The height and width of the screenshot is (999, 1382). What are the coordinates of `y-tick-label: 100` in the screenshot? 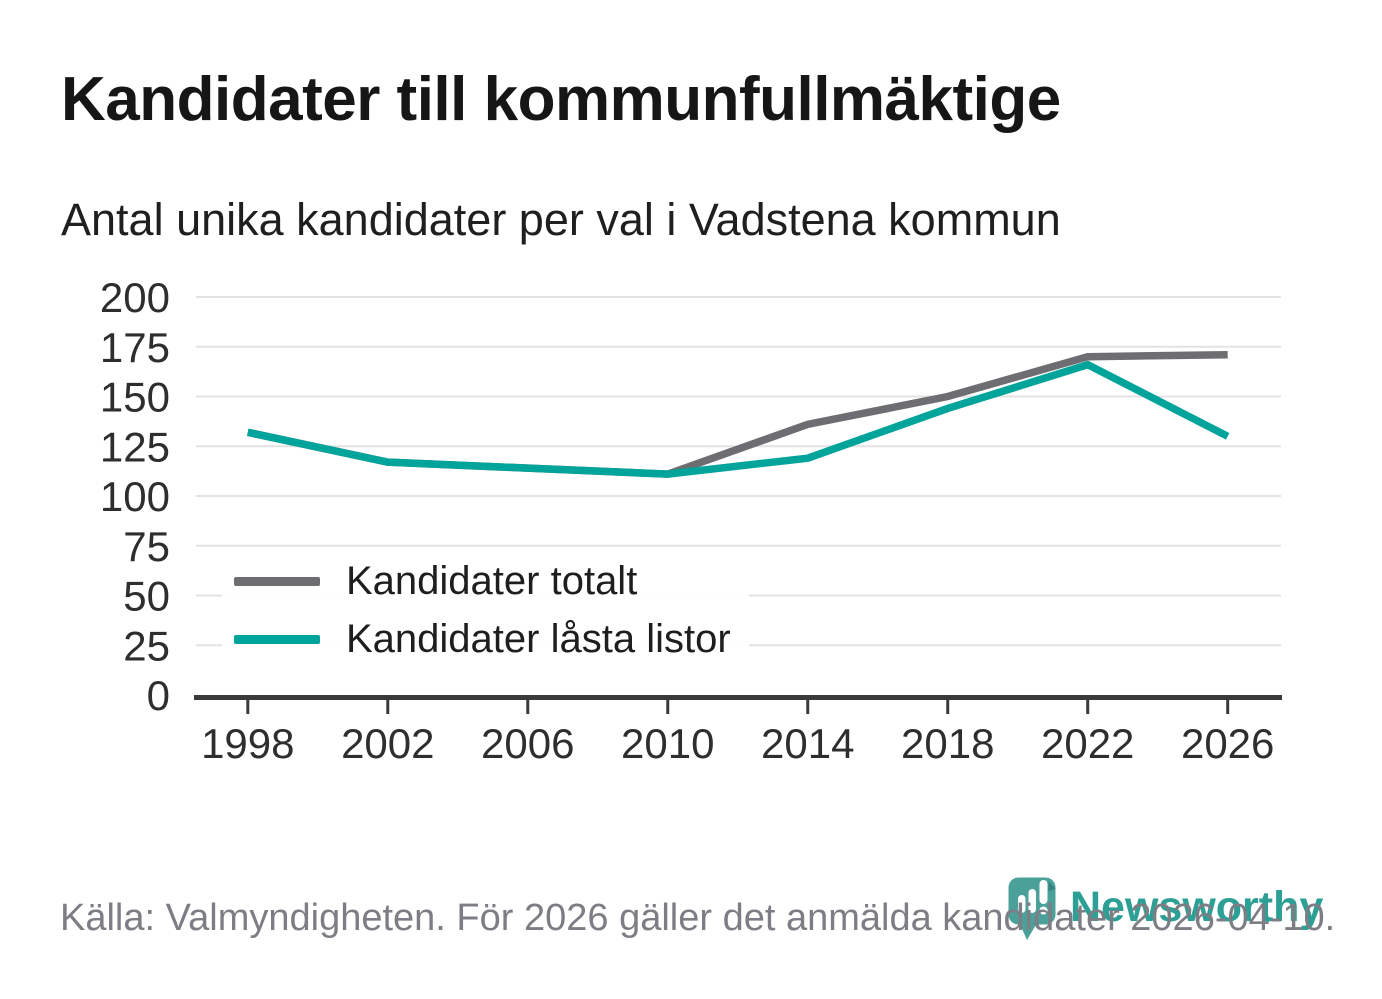 It's located at (135, 496).